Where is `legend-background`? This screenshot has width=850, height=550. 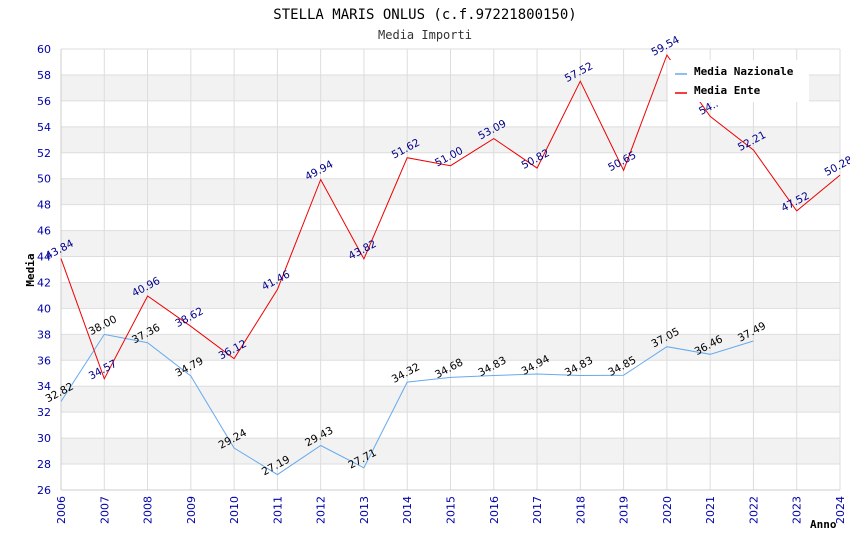
legend-background is located at coordinates (738, 81).